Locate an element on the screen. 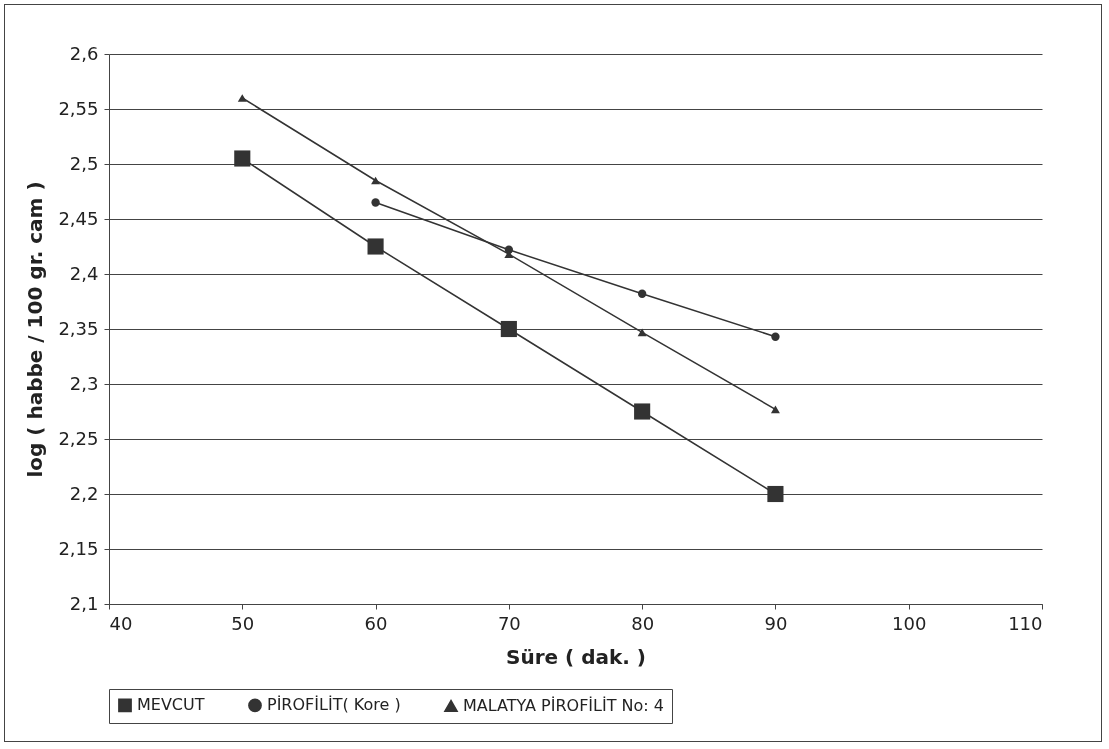 The height and width of the screenshot is (749, 1109). y-tick-label: 2,55 is located at coordinates (78, 108).